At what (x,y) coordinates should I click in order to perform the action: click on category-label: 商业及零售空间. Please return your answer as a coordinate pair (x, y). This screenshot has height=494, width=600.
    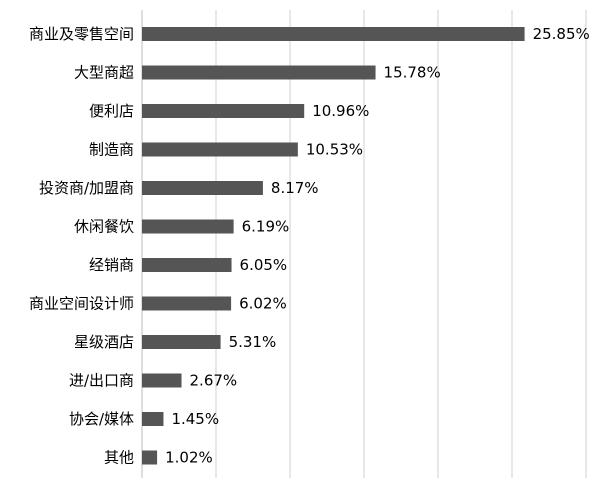
    Looking at the image, I should click on (81, 34).